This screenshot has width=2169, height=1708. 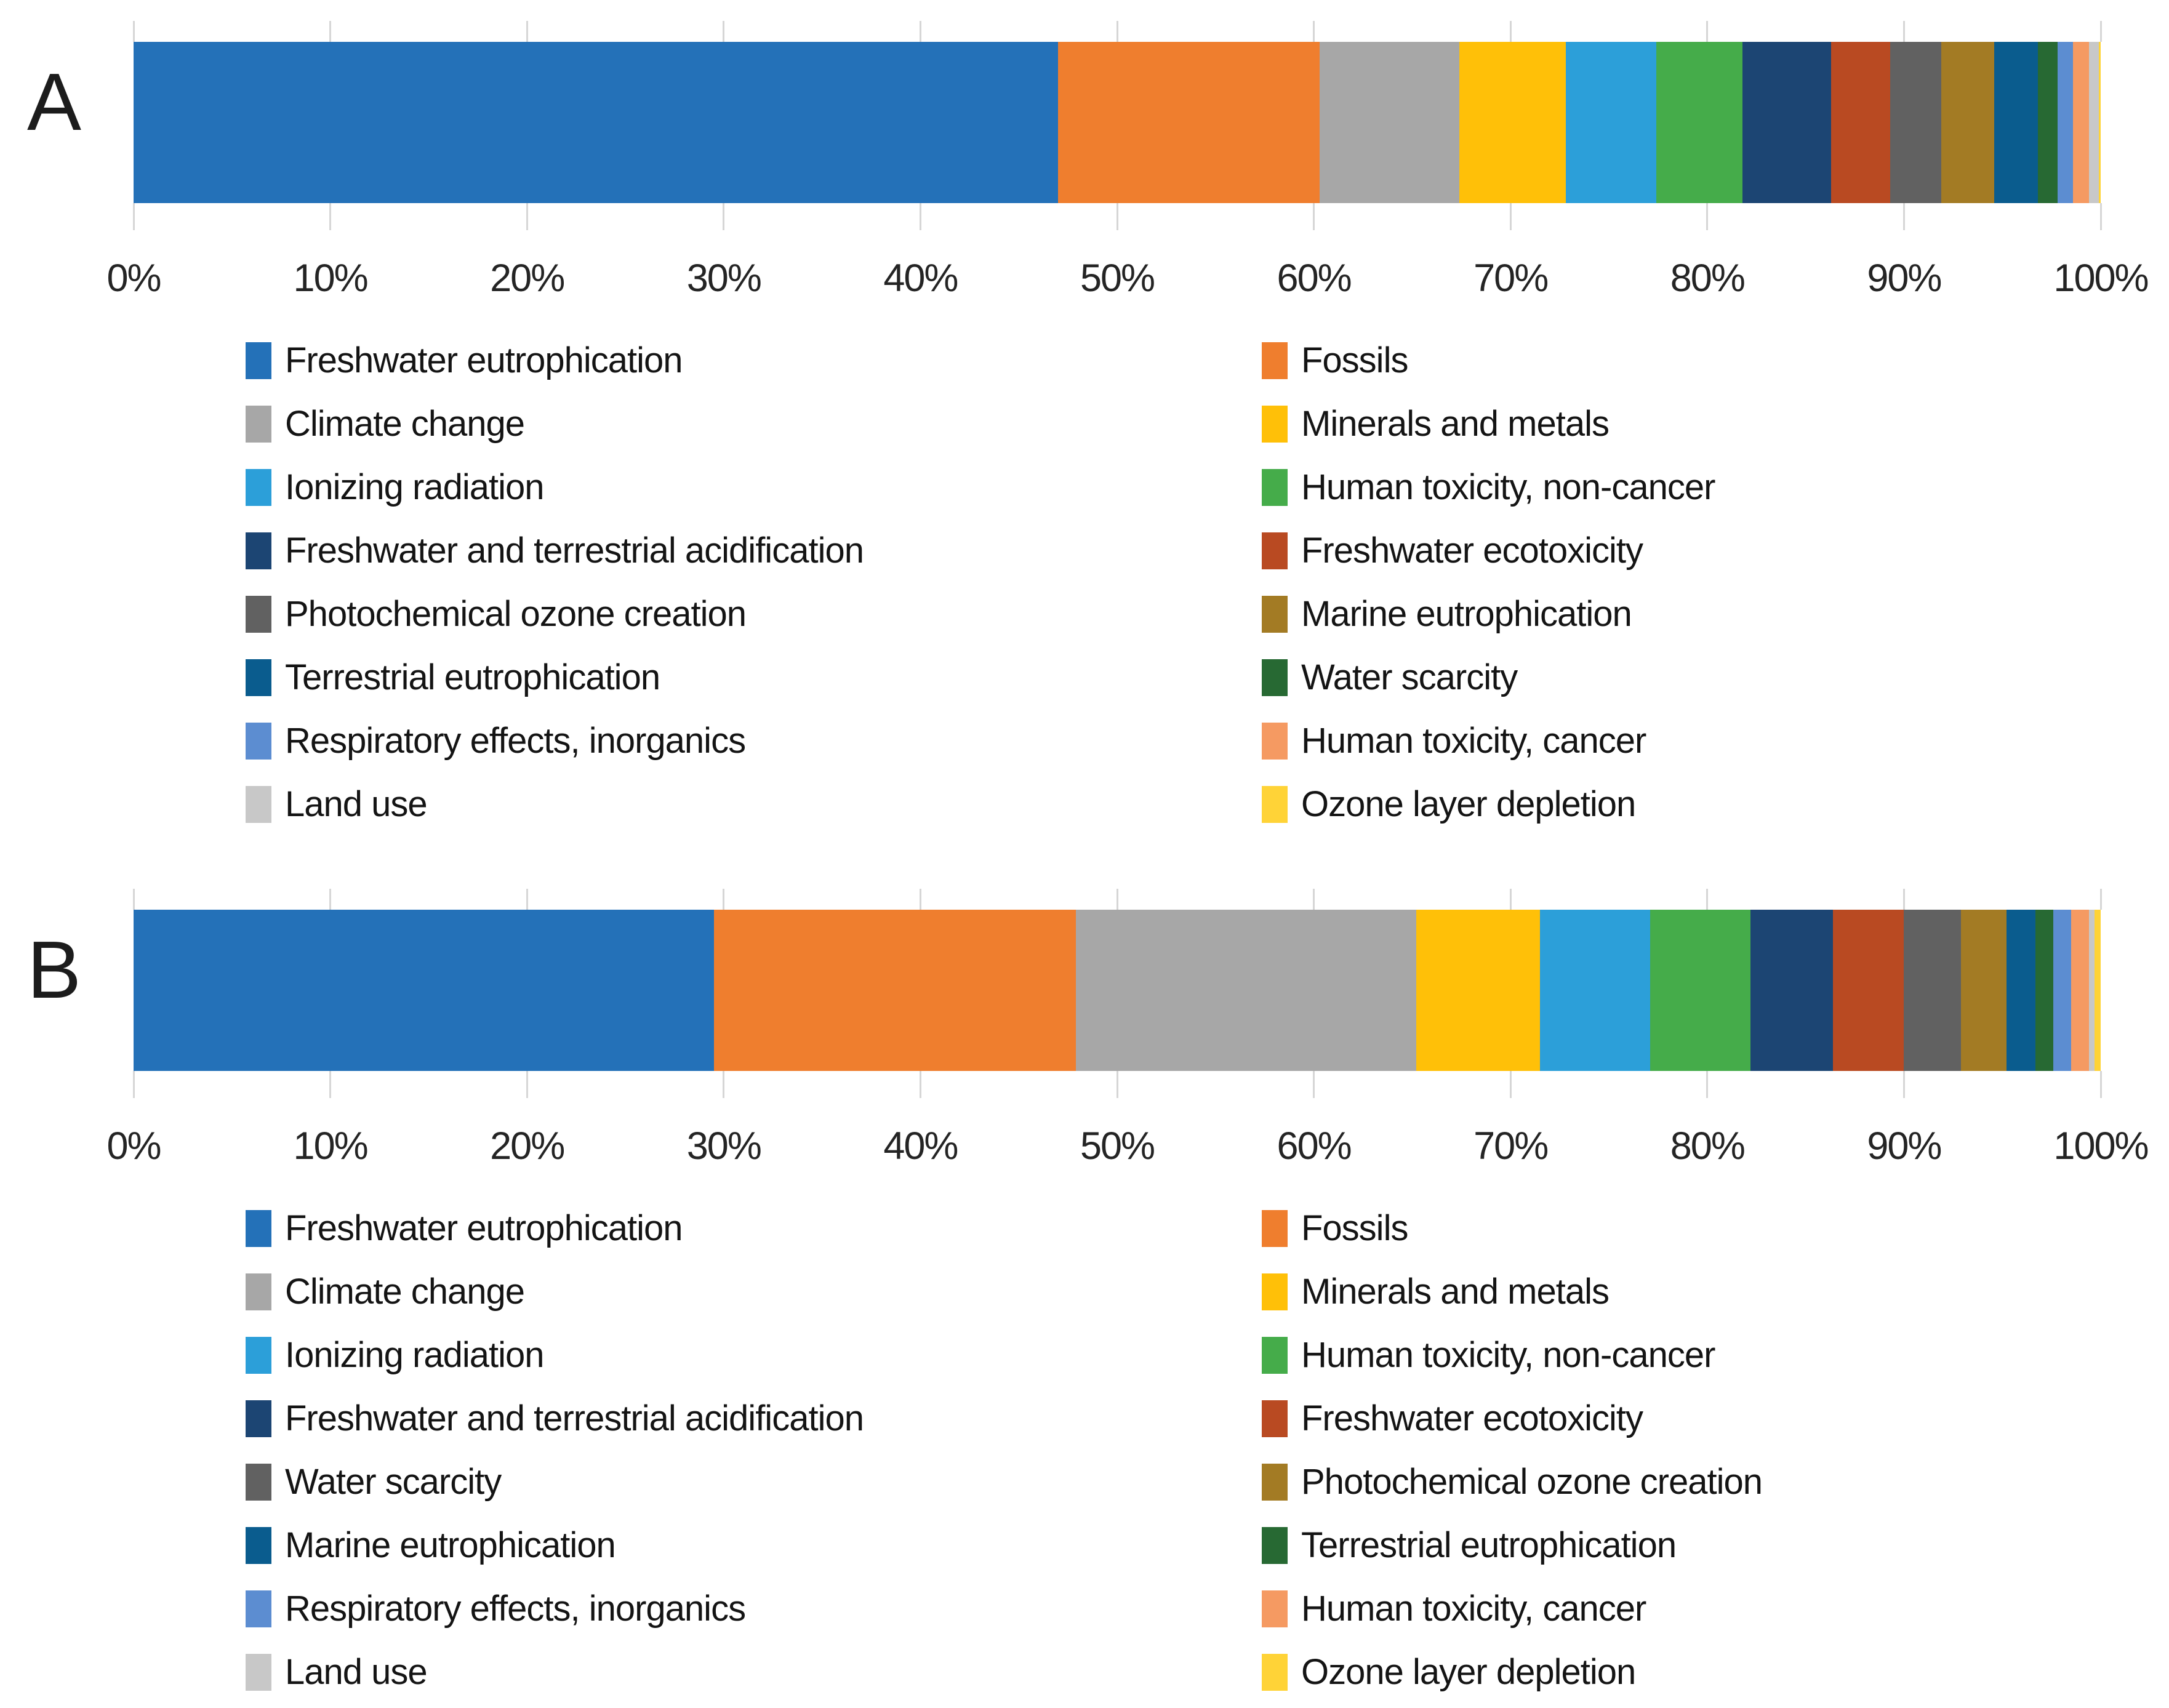 I want to click on legend-item: Terrestrial eutrophication, so click(x=453, y=678).